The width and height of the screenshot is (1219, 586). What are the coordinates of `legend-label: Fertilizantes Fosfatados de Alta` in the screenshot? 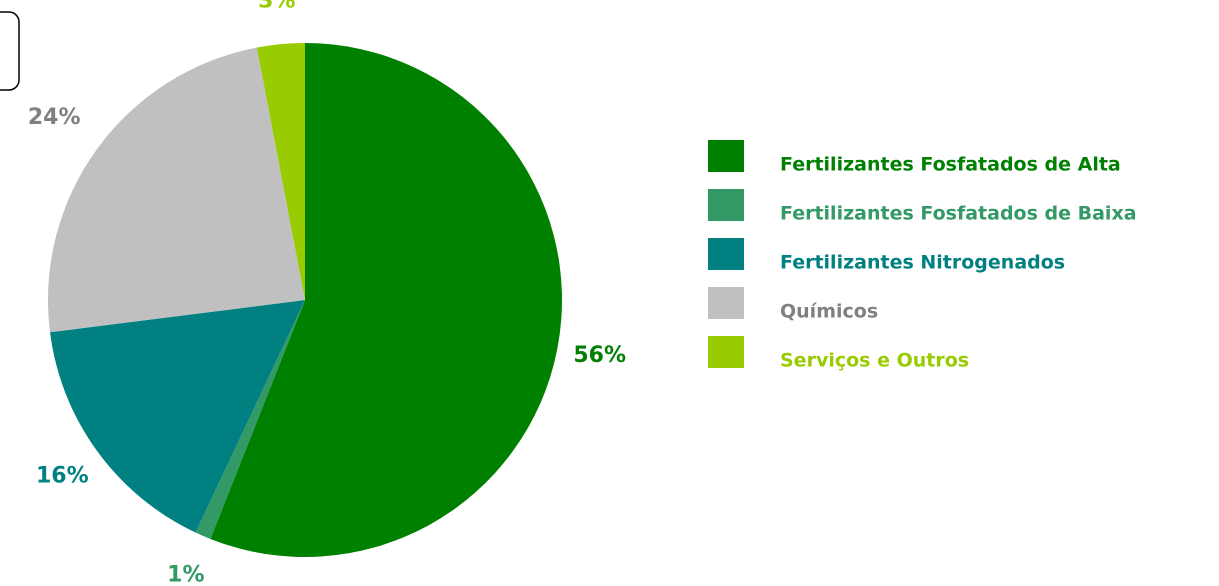 It's located at (950, 165).